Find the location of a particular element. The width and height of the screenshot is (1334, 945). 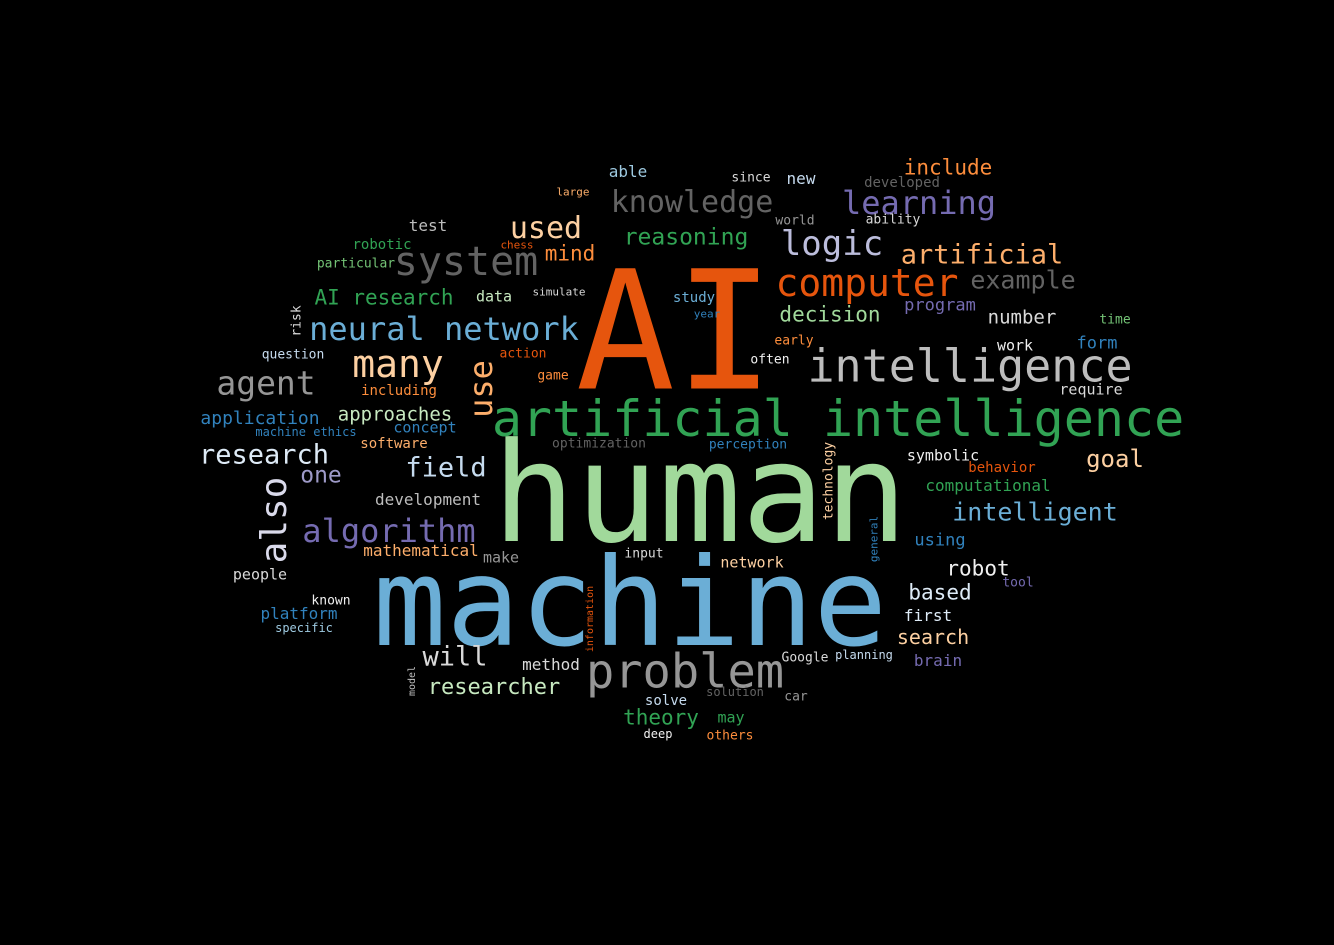

word-ai: AI is located at coordinates (675, 331).